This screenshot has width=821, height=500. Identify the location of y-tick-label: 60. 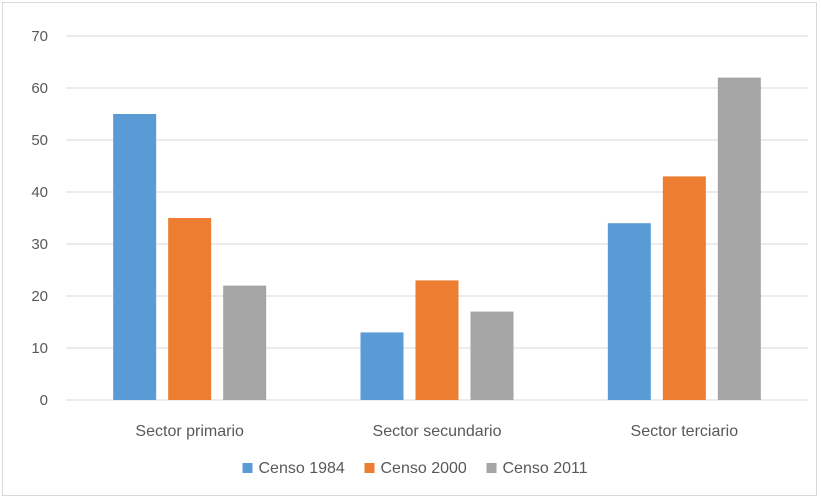
(39, 88).